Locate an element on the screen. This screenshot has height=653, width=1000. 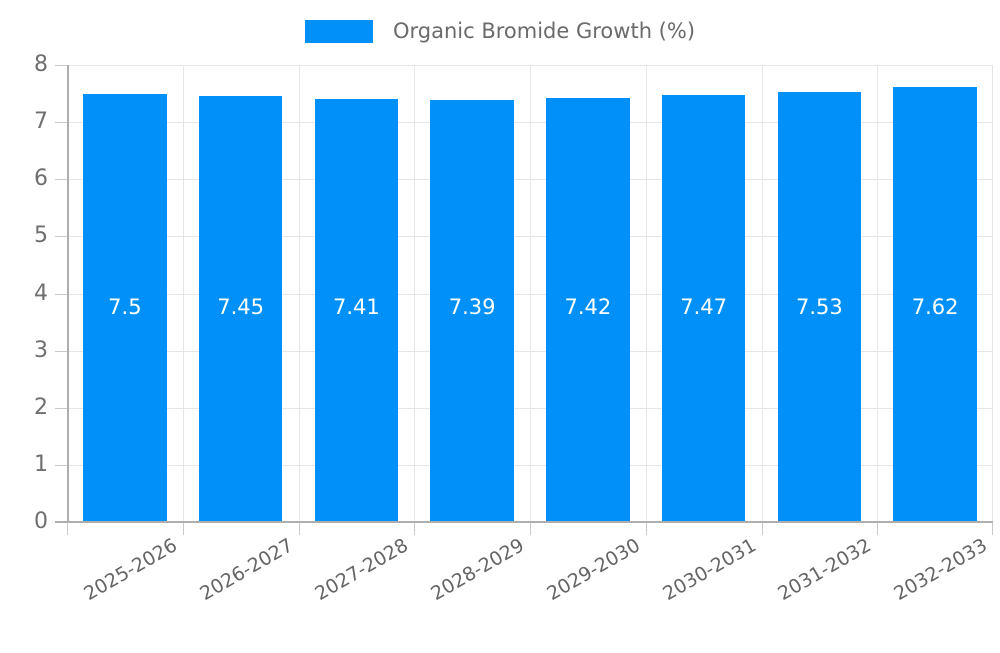
bar-value-label: 7.47 is located at coordinates (703, 307).